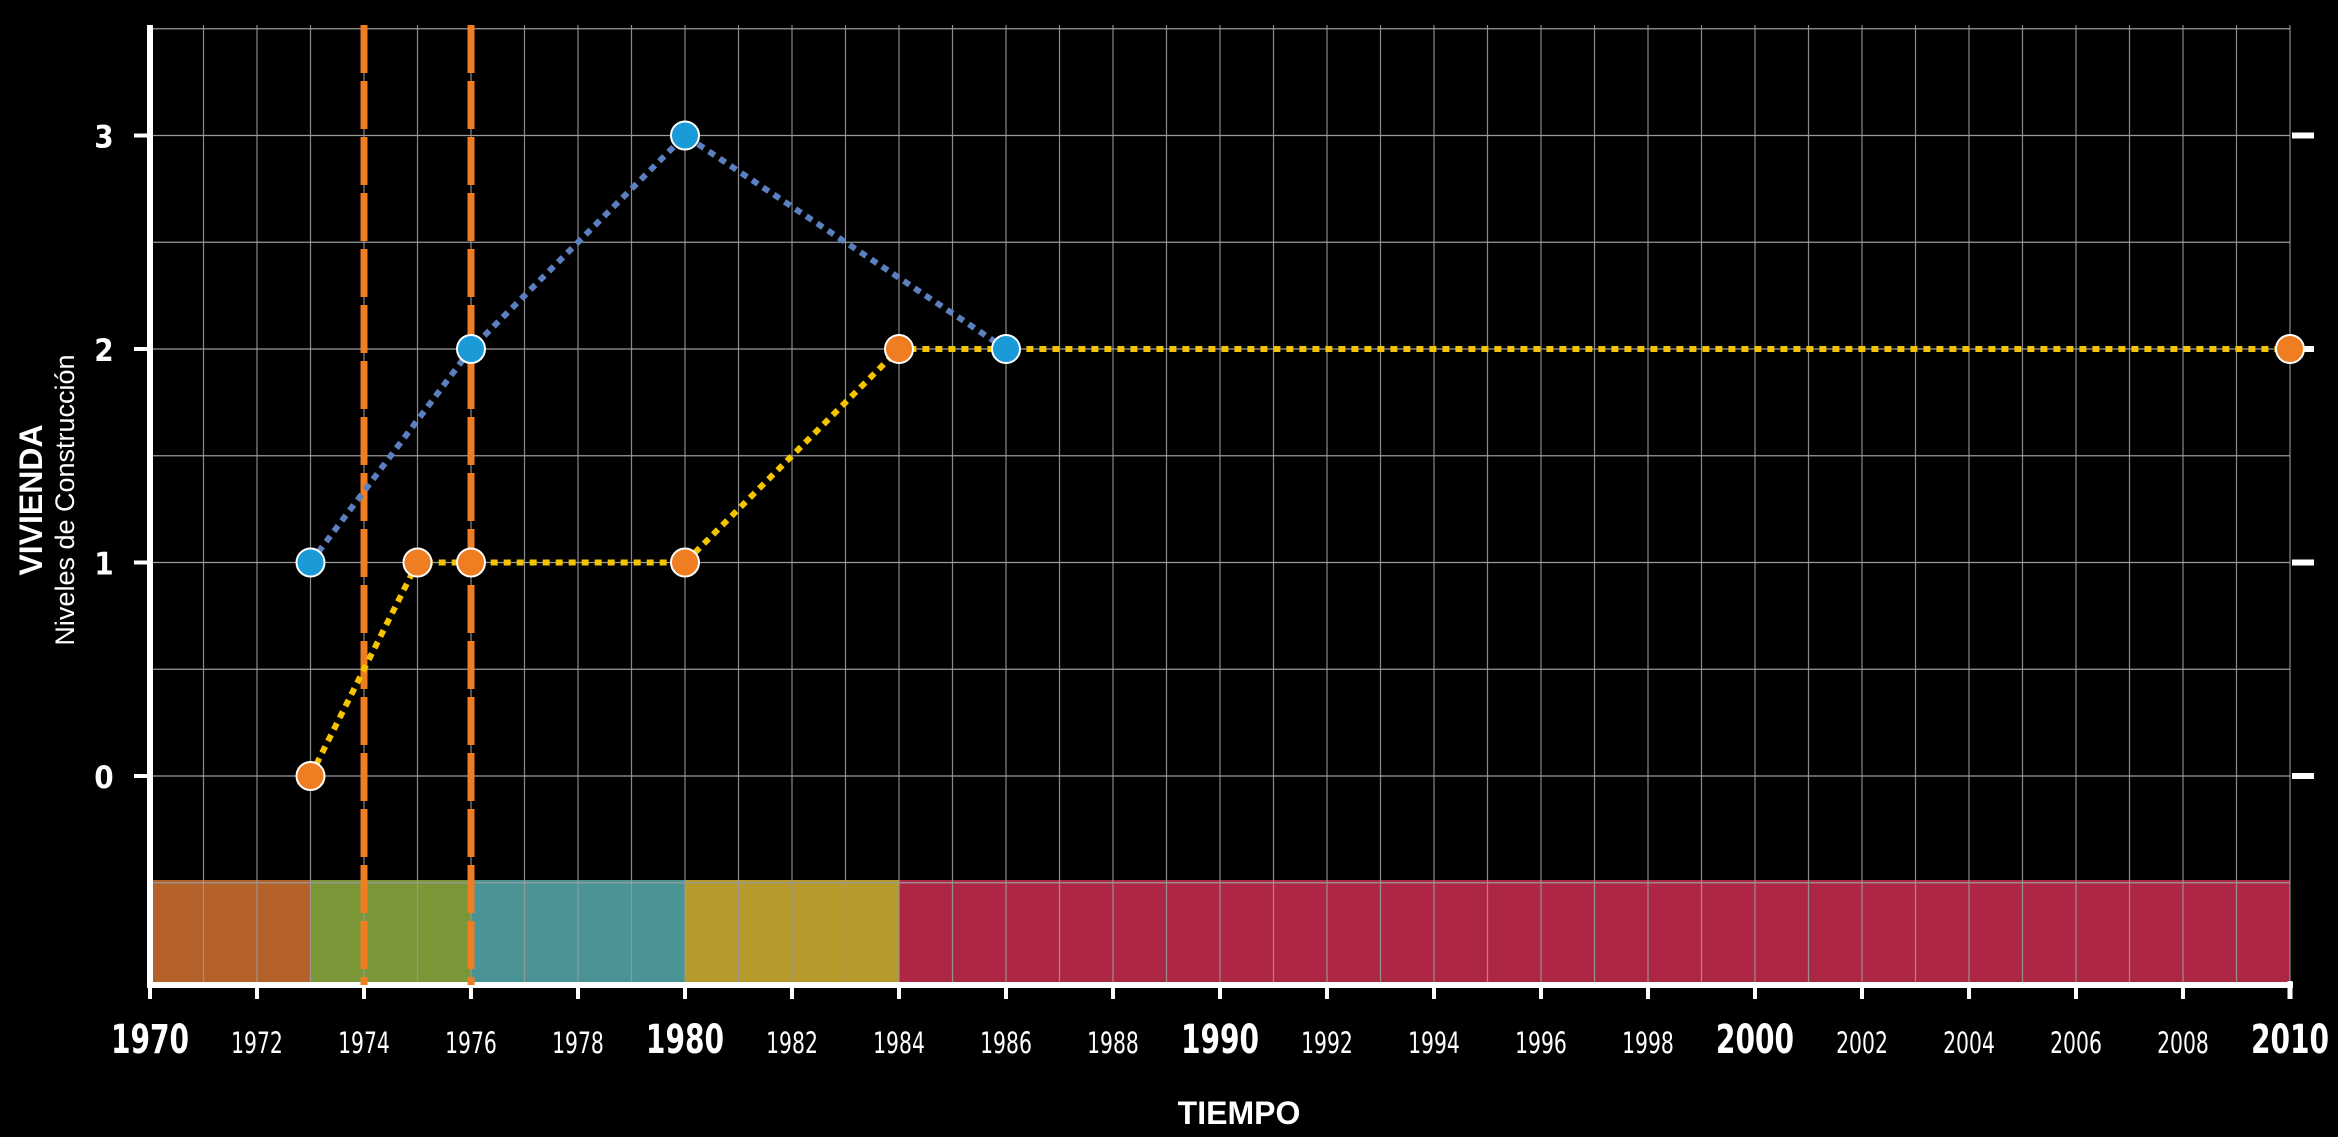 This screenshot has width=2338, height=1137. Describe the element at coordinates (103, 565) in the screenshot. I see `y-tick-label-1: 1` at that location.